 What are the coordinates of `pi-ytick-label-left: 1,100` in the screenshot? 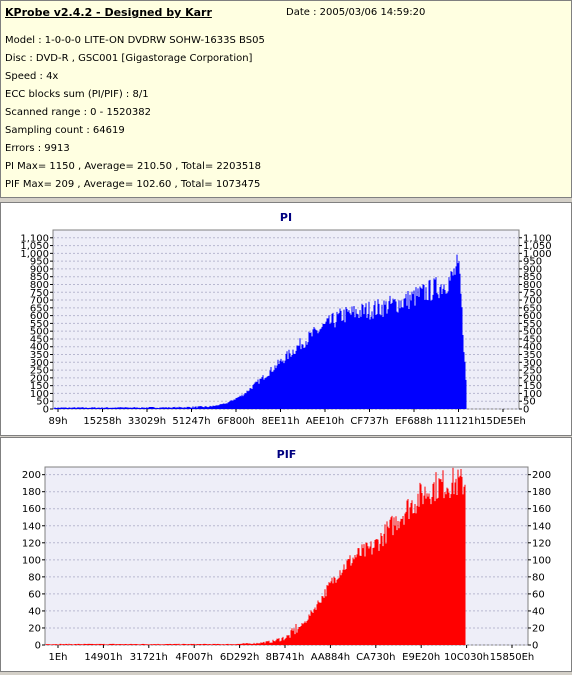 It's located at (34, 238).